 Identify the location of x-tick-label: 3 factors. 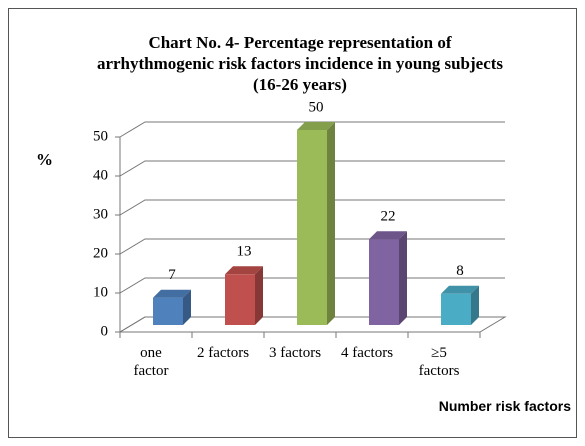
(295, 353).